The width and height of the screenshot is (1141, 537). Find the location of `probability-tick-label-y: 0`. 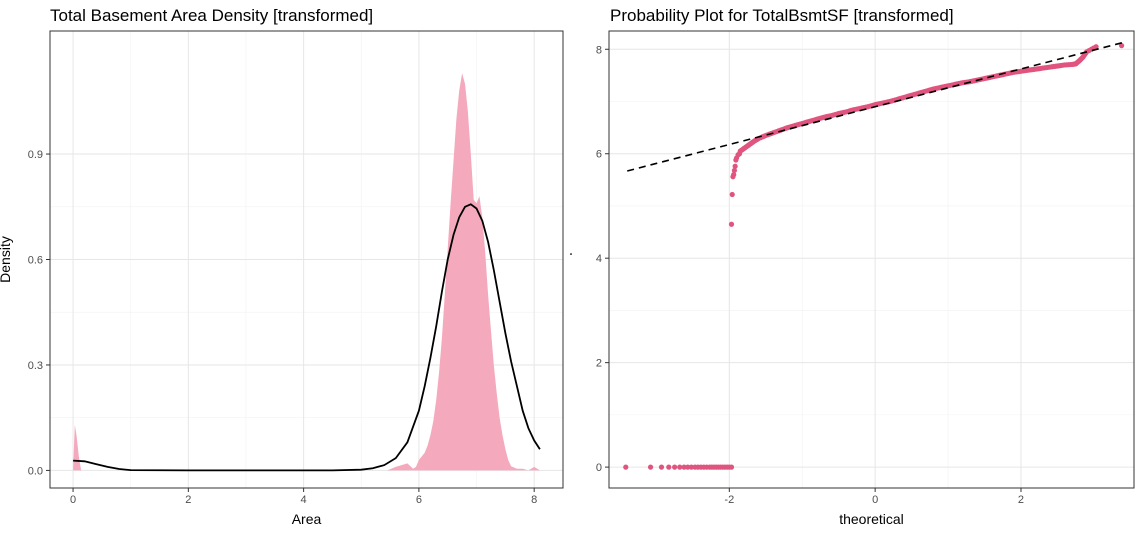

probability-tick-label-y: 0 is located at coordinates (599, 468).